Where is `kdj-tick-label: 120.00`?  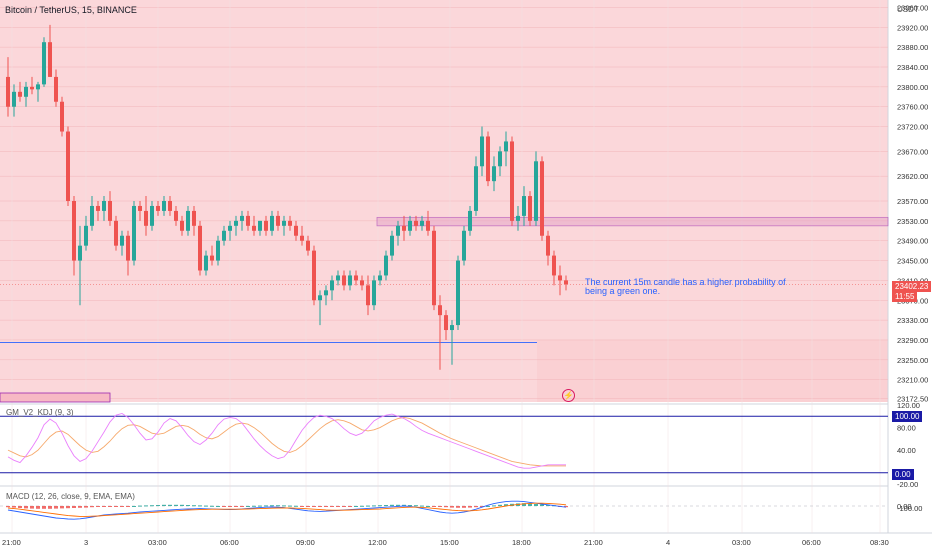 kdj-tick-label: 120.00 is located at coordinates (908, 405).